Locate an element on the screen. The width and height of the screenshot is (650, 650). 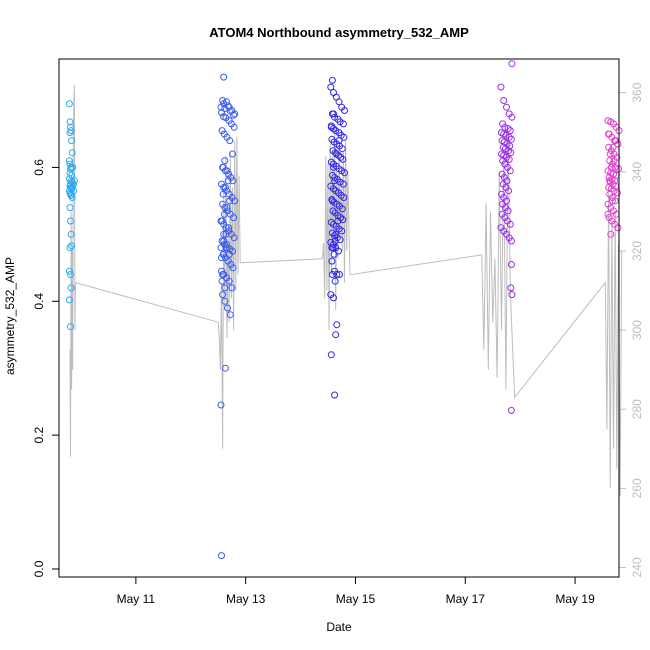
x-tick-label: May 13 is located at coordinates (246, 599).